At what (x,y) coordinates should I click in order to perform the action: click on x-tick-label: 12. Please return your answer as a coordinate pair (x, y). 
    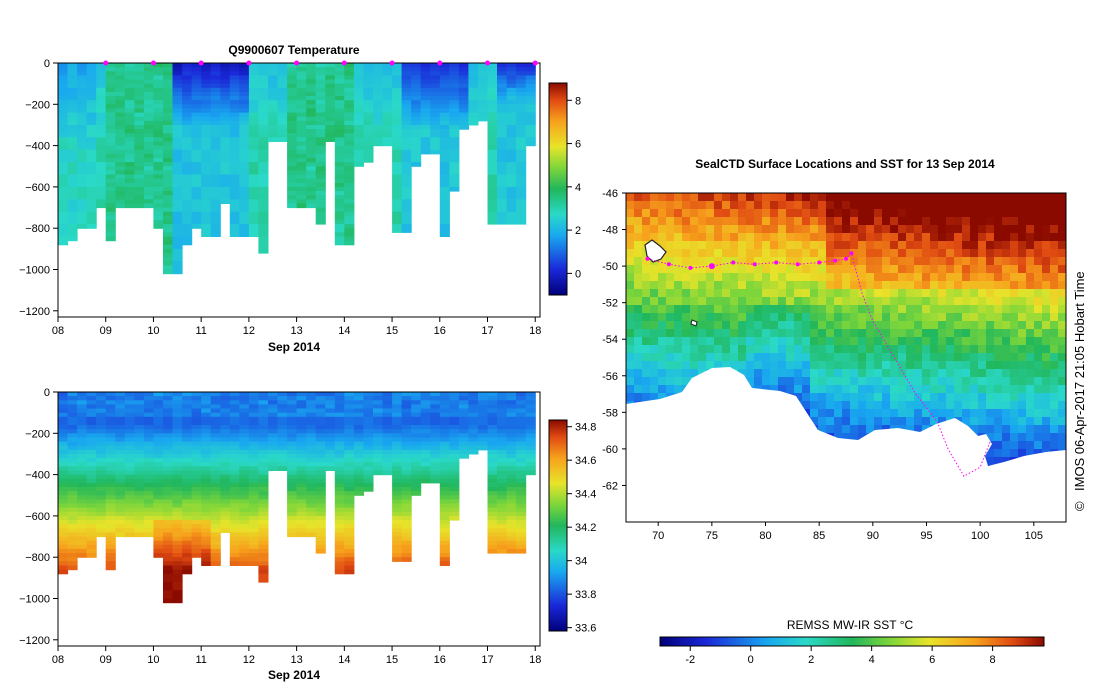
    Looking at the image, I should click on (249, 331).